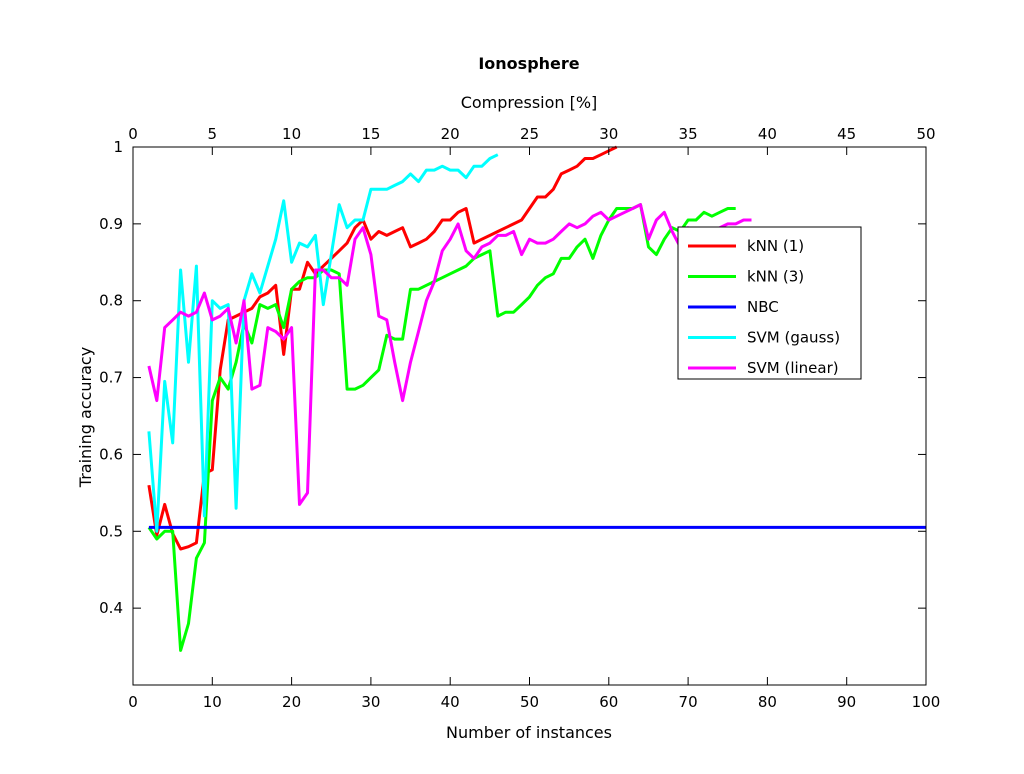 Image resolution: width=1024 pixels, height=774 pixels. I want to click on x-axis-label: Number of instances, so click(529, 732).